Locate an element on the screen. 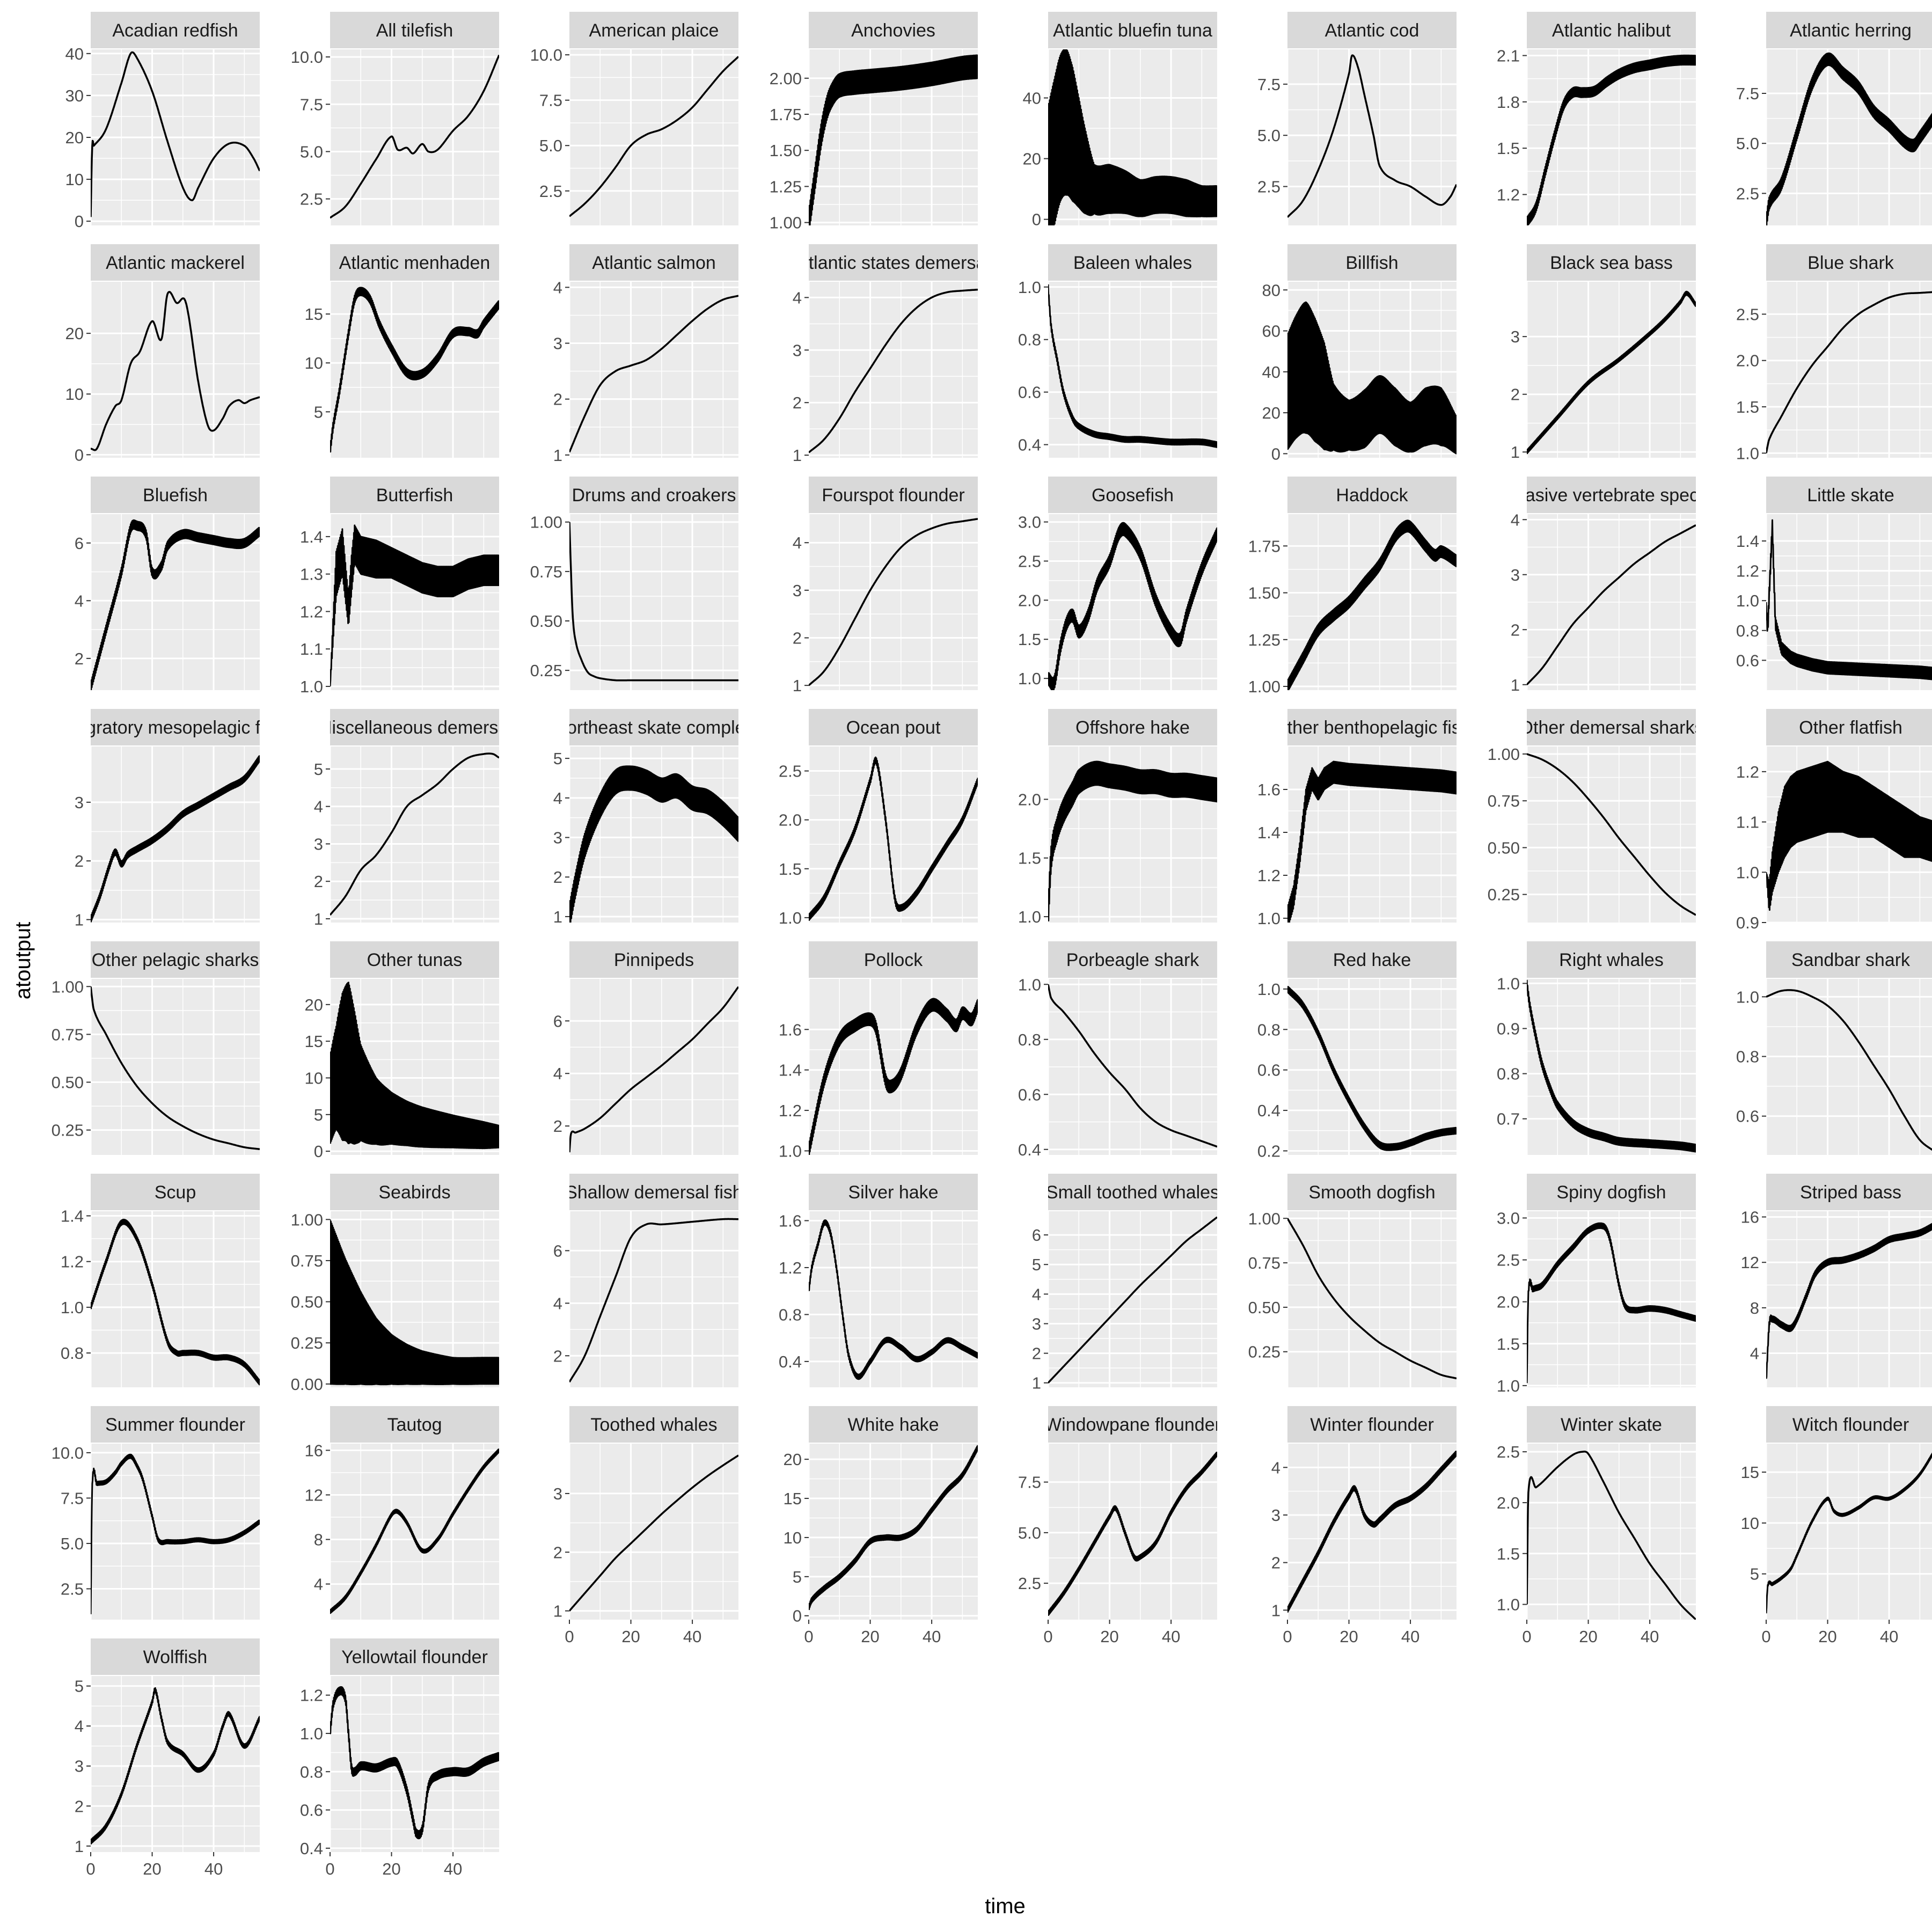  facet-title: Atlantic states demersal is located at coordinates (893, 263).